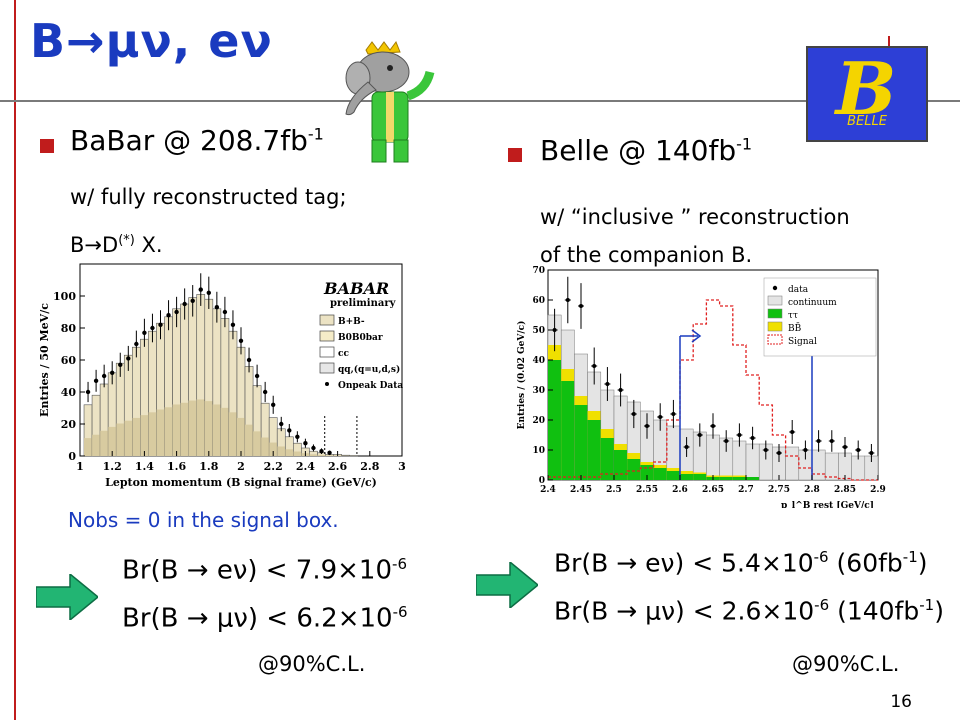 The image size is (960, 720). I want to click on legend-label: Signal, so click(802, 342).